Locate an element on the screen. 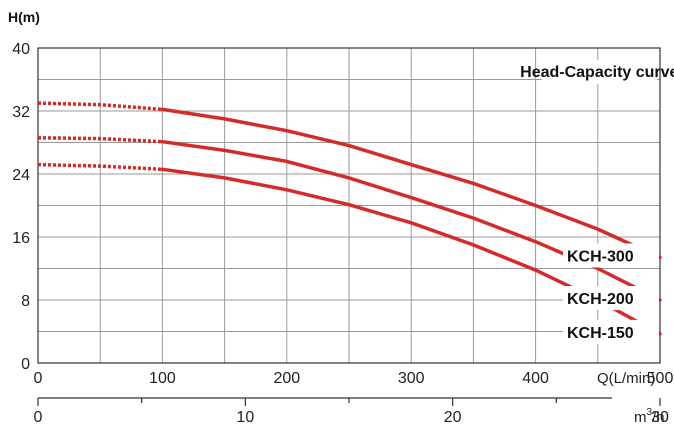 The width and height of the screenshot is (674, 428). x-axis-label: Q(L/min) is located at coordinates (626, 378).